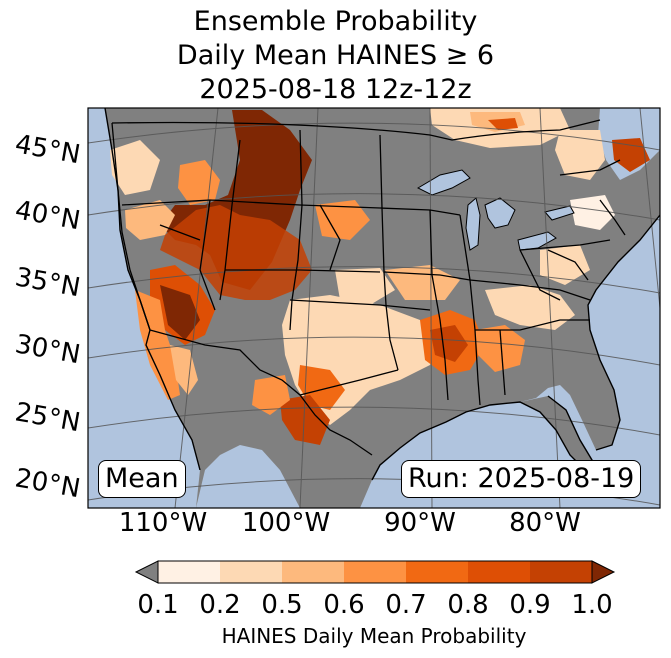 The image size is (671, 658). I want to click on lat-label-25: 25°N, so click(48, 417).